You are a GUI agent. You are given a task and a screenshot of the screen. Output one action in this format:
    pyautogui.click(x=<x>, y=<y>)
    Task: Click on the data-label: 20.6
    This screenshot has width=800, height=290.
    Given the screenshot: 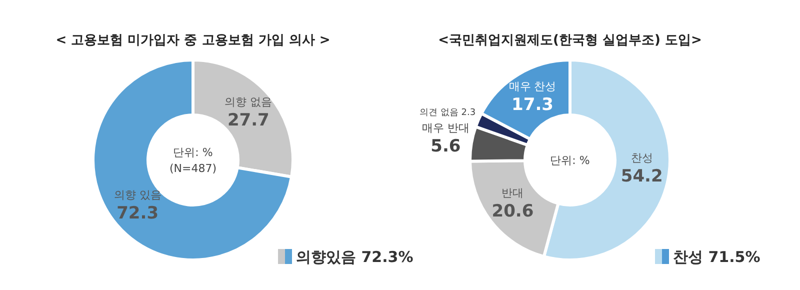 What is the action you would take?
    pyautogui.click(x=513, y=211)
    